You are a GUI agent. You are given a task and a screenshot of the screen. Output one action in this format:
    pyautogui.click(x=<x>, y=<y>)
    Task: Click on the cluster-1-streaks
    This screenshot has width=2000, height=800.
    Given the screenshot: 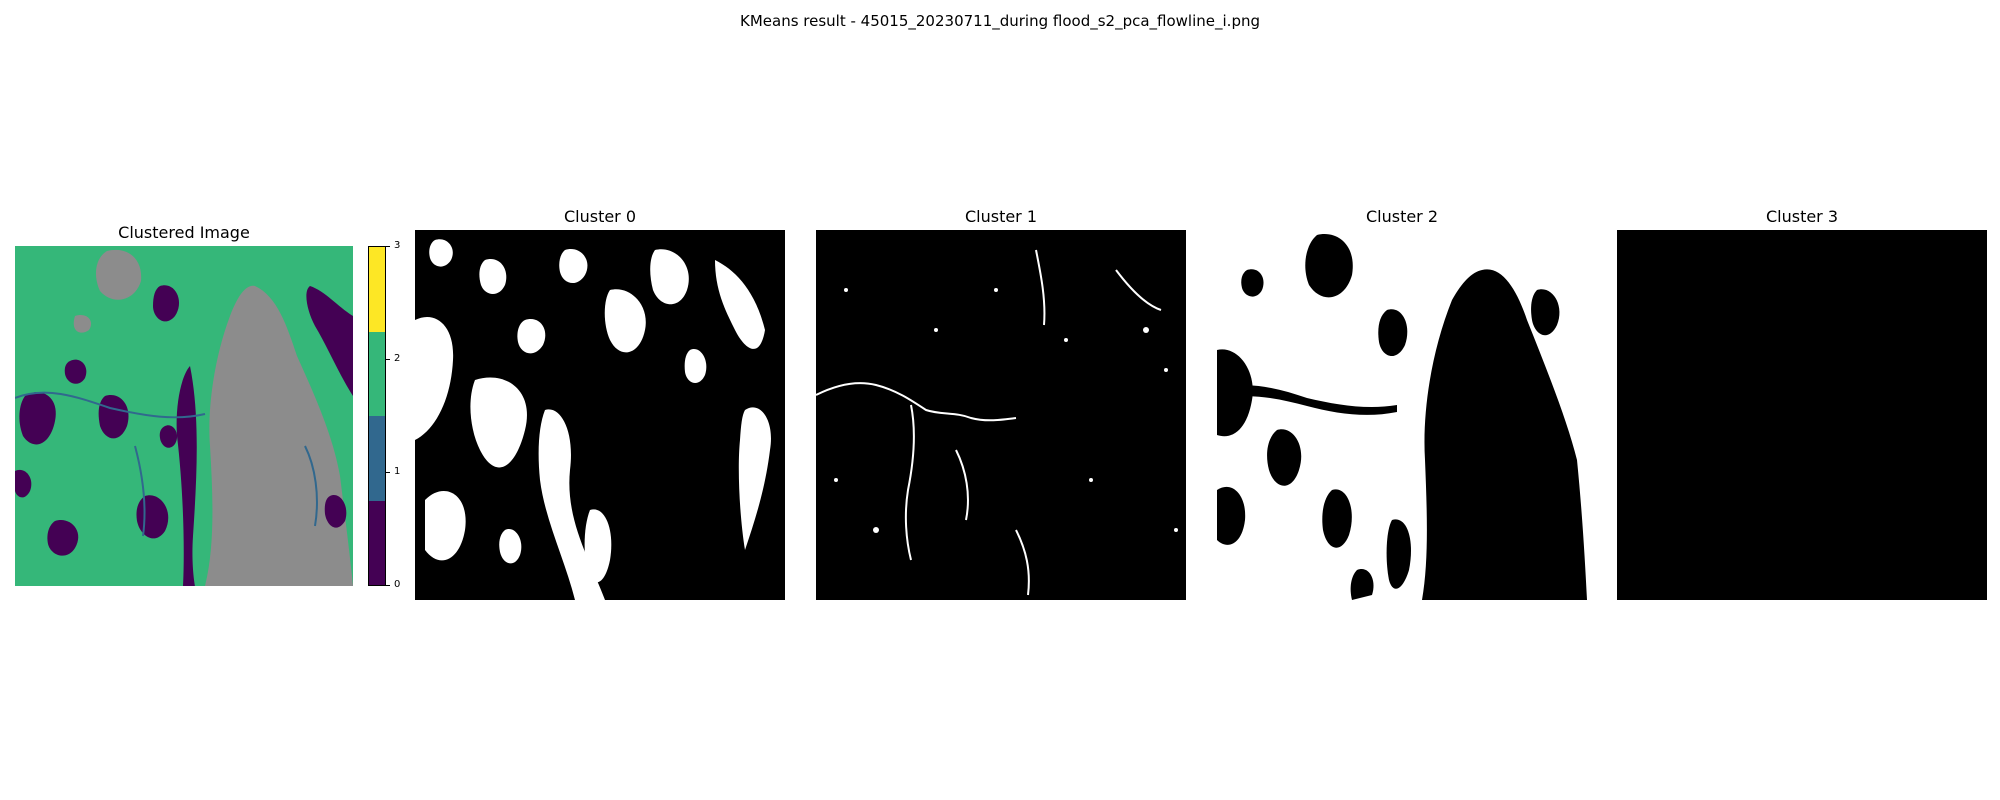 What is the action you would take?
    pyautogui.click(x=166, y=464)
    